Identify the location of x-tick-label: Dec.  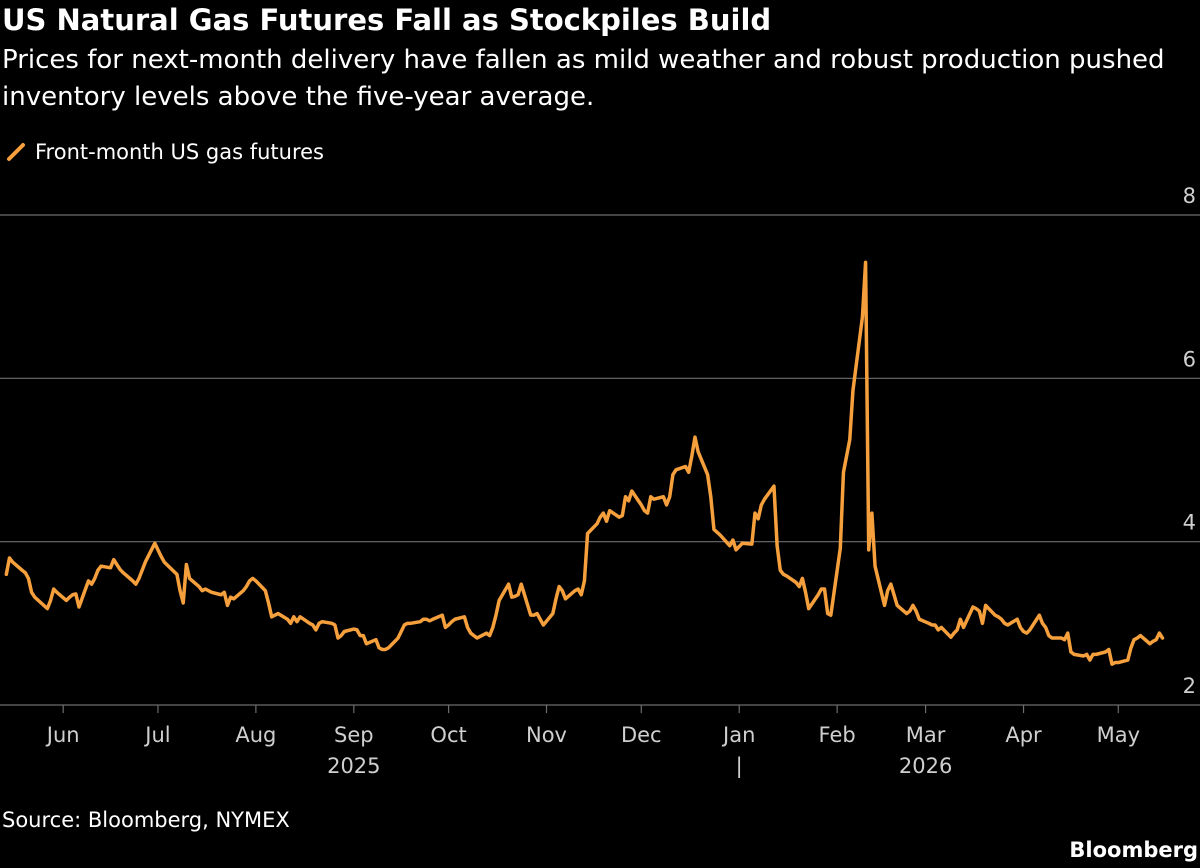
(641, 735).